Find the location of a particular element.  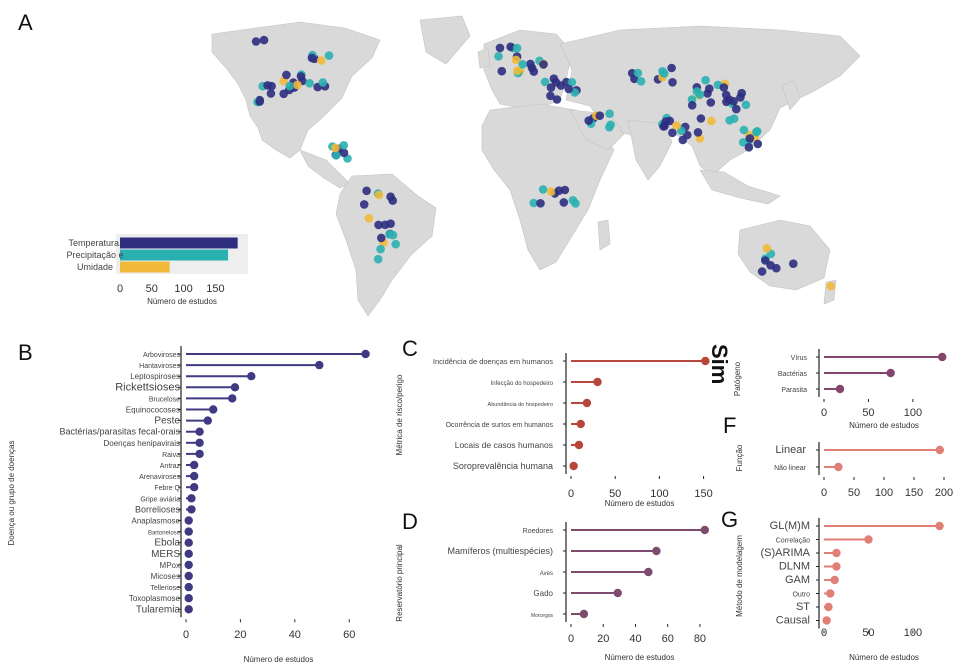

category-label: (S)ARIMA is located at coordinates (786, 553).